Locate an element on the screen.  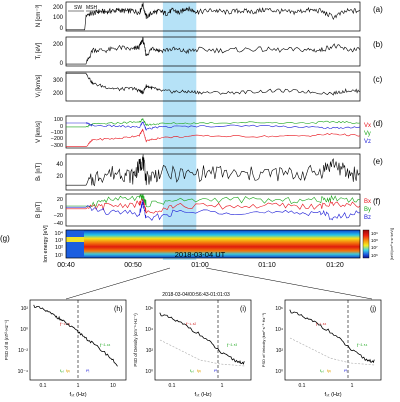
panel-a-frame is located at coordinates (213, 16).